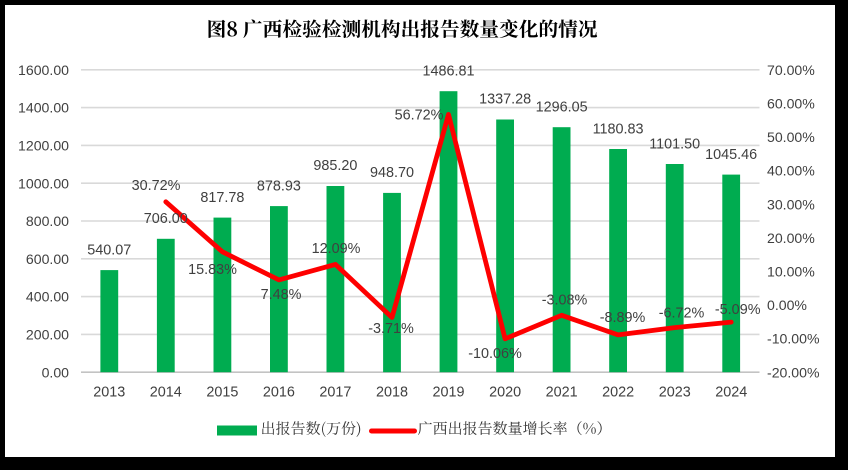 The height and width of the screenshot is (470, 848). Describe the element at coordinates (674, 144) in the screenshot. I see `svg-text: 1101.50` at that location.